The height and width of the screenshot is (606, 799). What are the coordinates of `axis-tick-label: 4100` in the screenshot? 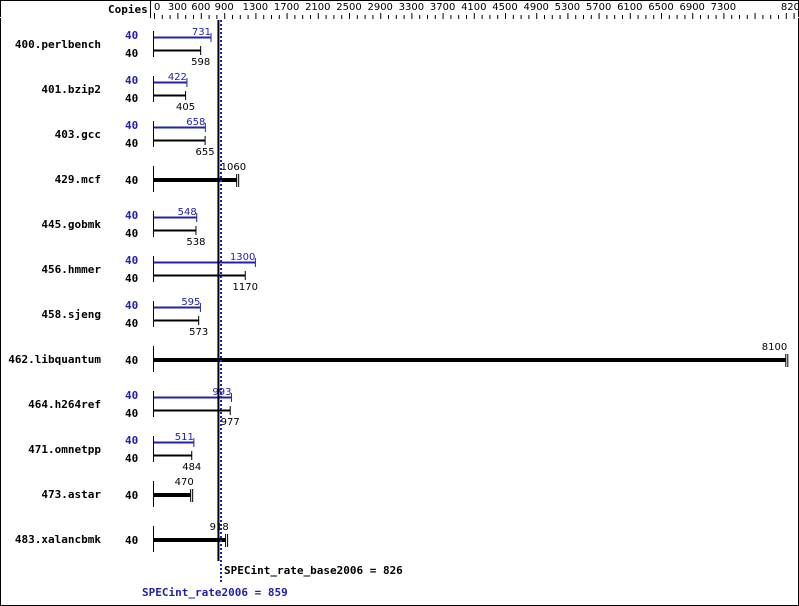 It's located at (473, 7).